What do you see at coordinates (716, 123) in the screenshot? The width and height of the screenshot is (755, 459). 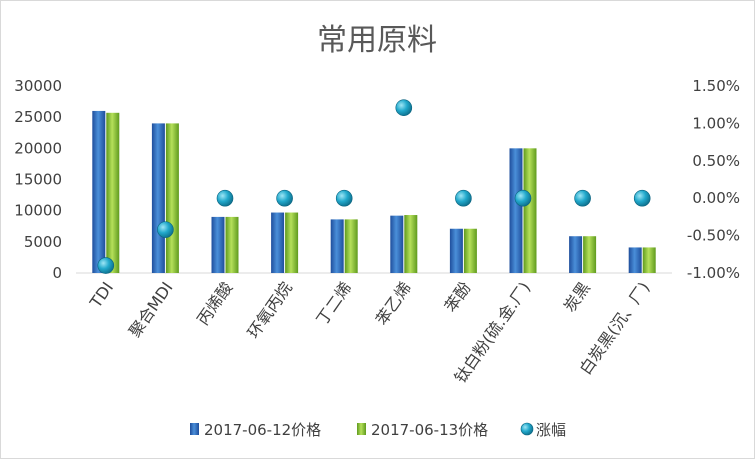 I see `y2-tick-label: 1.00%` at bounding box center [716, 123].